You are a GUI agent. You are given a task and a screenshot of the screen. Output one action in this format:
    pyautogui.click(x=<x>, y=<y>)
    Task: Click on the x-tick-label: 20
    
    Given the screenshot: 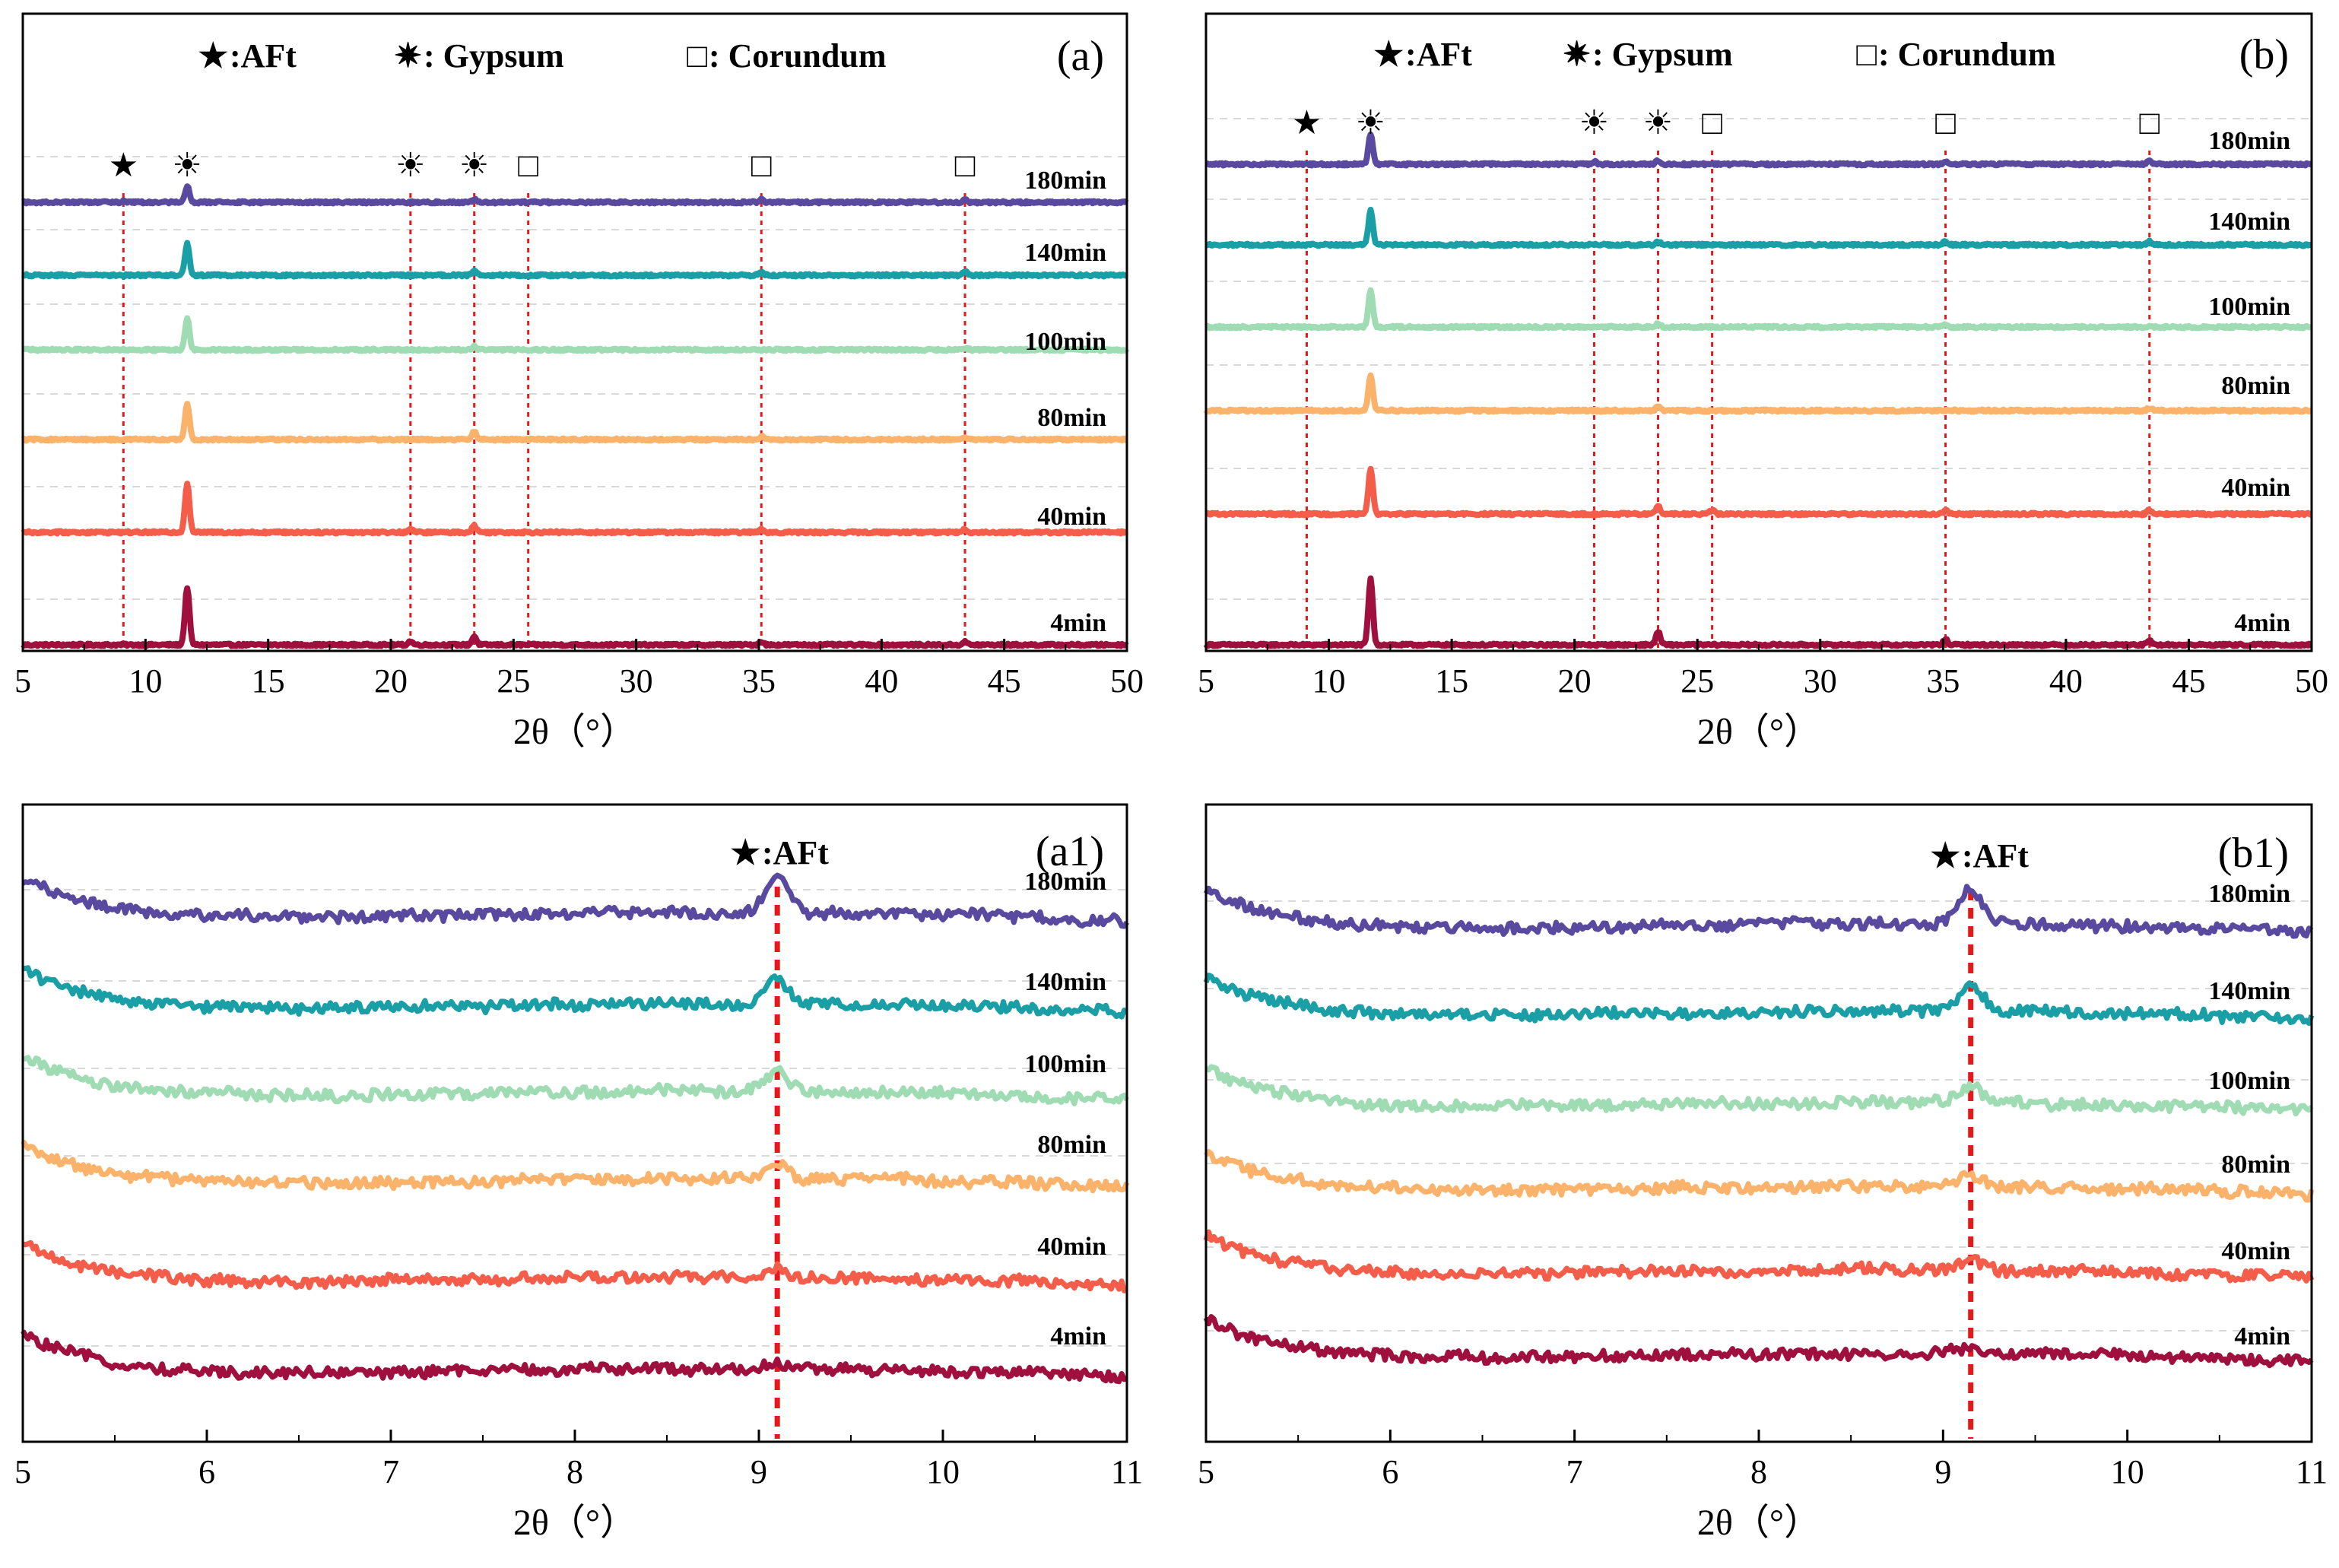 What is the action you would take?
    pyautogui.click(x=391, y=681)
    